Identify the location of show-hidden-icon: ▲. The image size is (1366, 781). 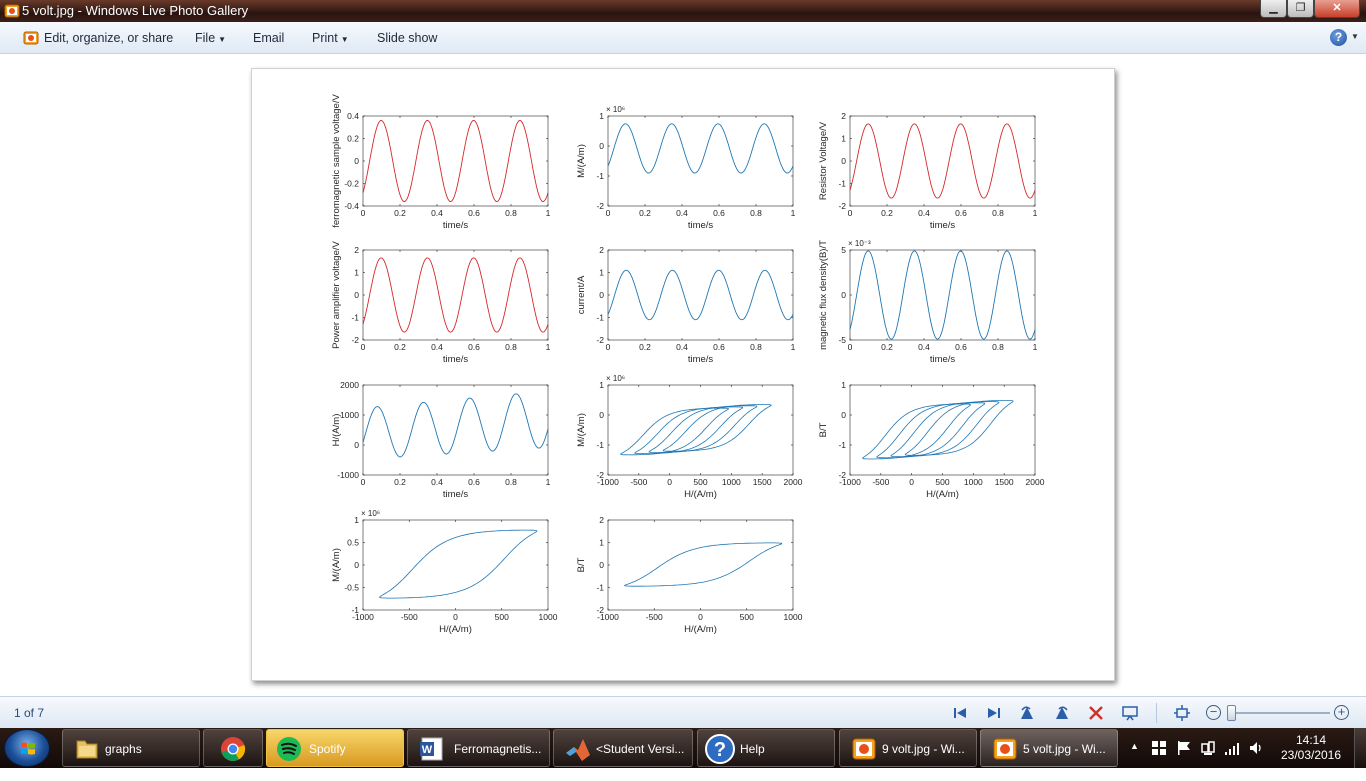
(1134, 746).